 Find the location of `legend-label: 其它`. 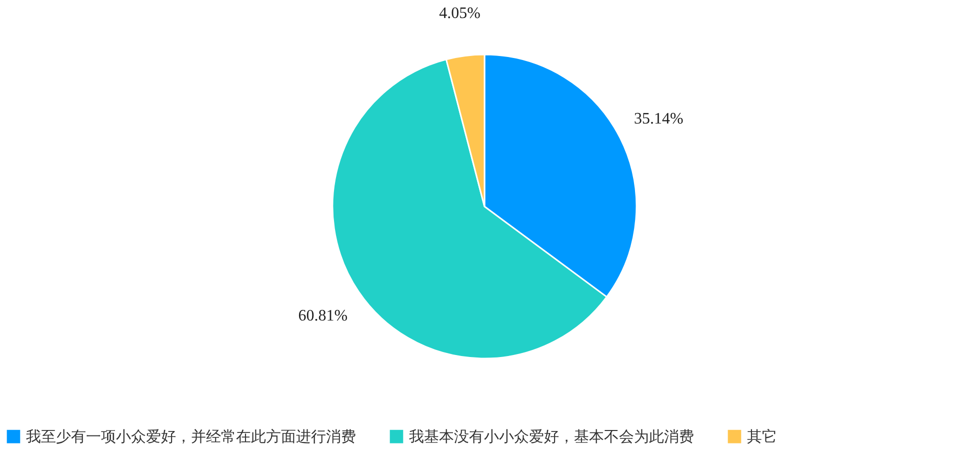

legend-label: 其它 is located at coordinates (762, 437).